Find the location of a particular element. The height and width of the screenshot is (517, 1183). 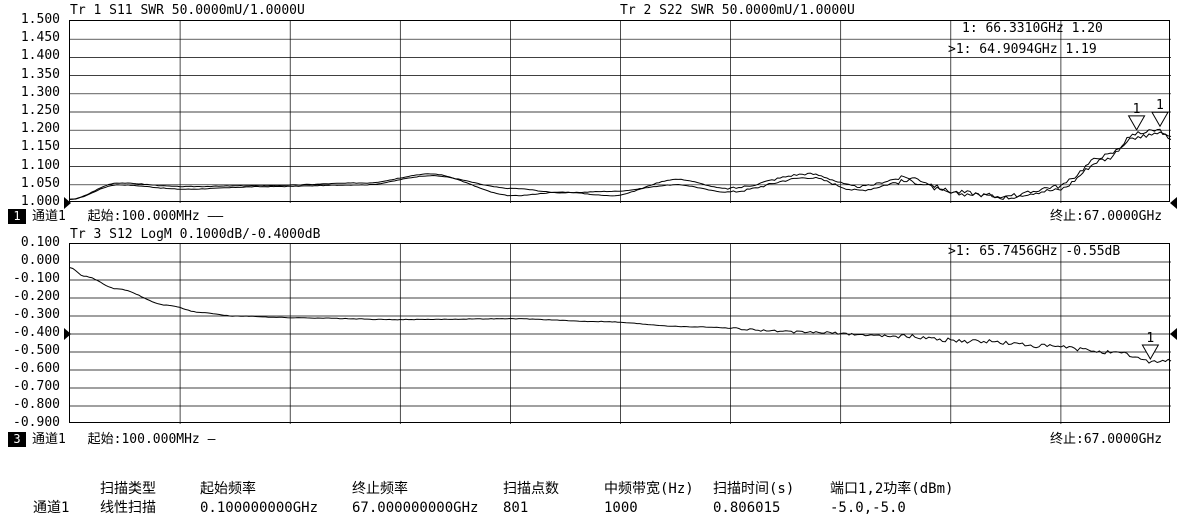

y-tick-label: -0.800 is located at coordinates (36, 404).